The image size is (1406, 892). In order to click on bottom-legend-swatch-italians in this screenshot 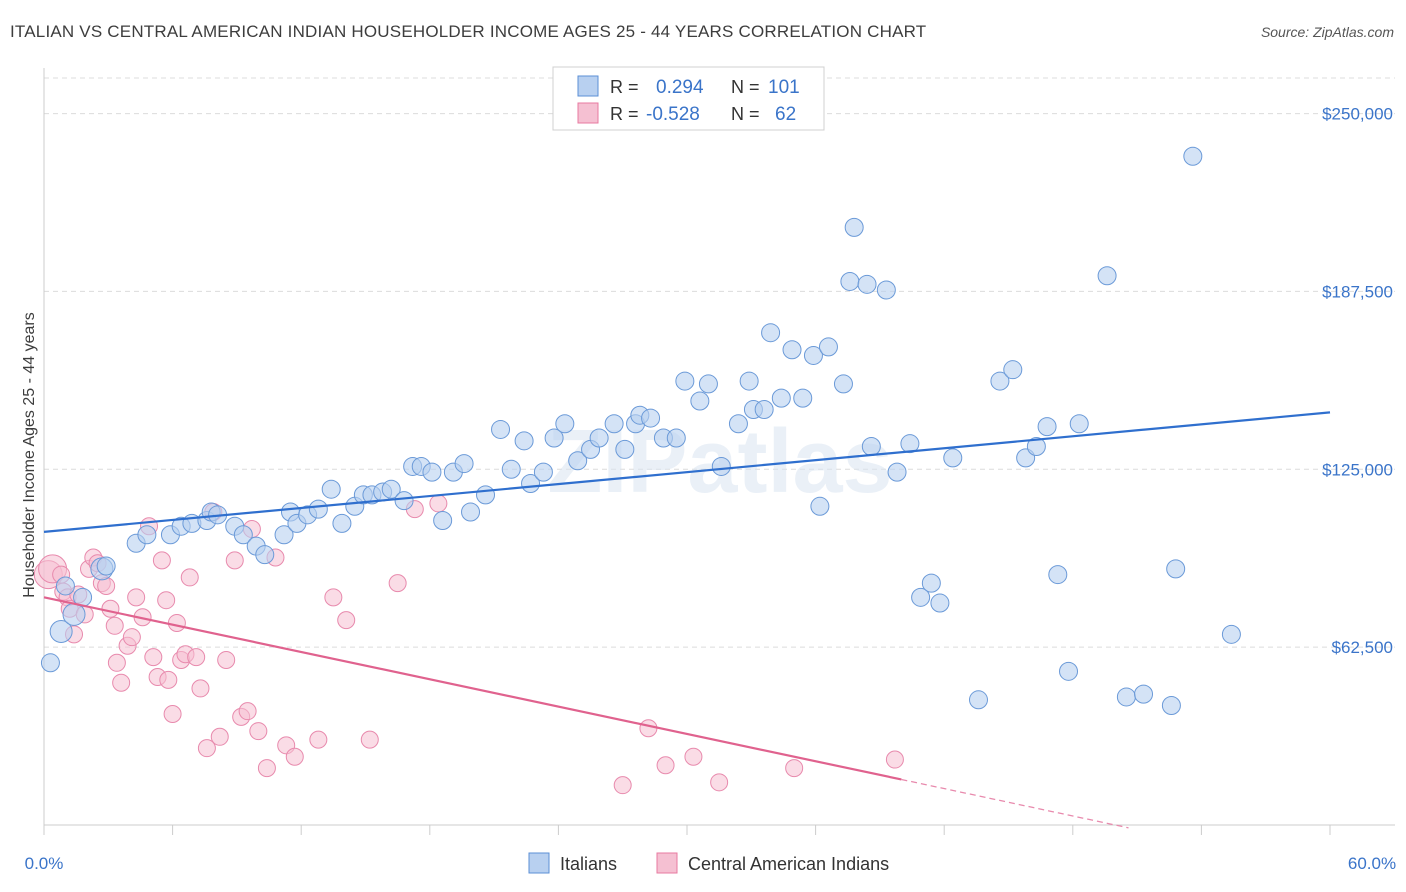, I will do `click(539, 863)`.